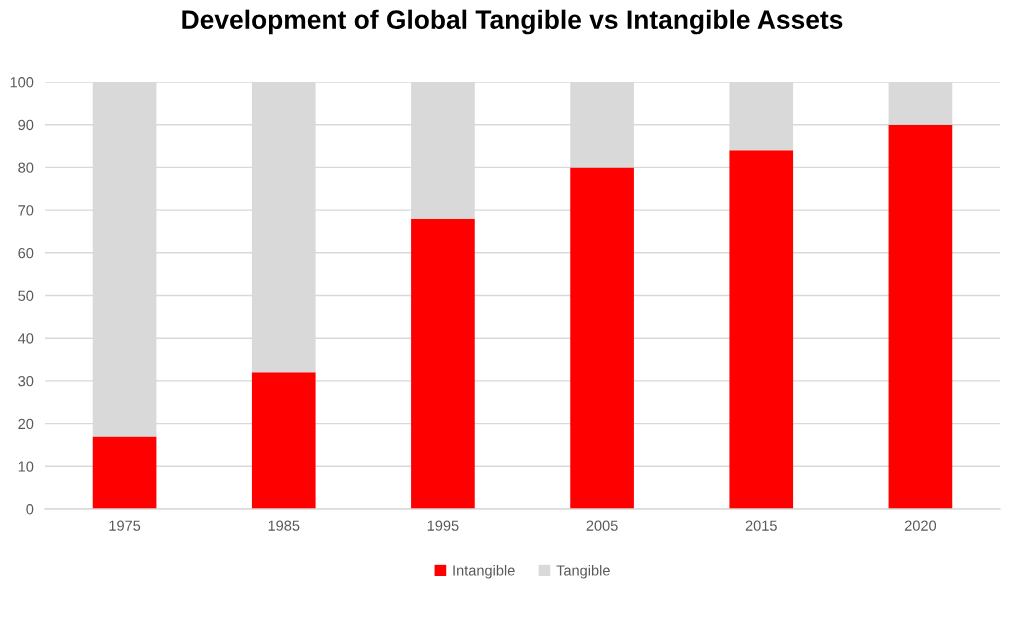 The width and height of the screenshot is (1024, 625). I want to click on x-tick-label: 1985, so click(284, 525).